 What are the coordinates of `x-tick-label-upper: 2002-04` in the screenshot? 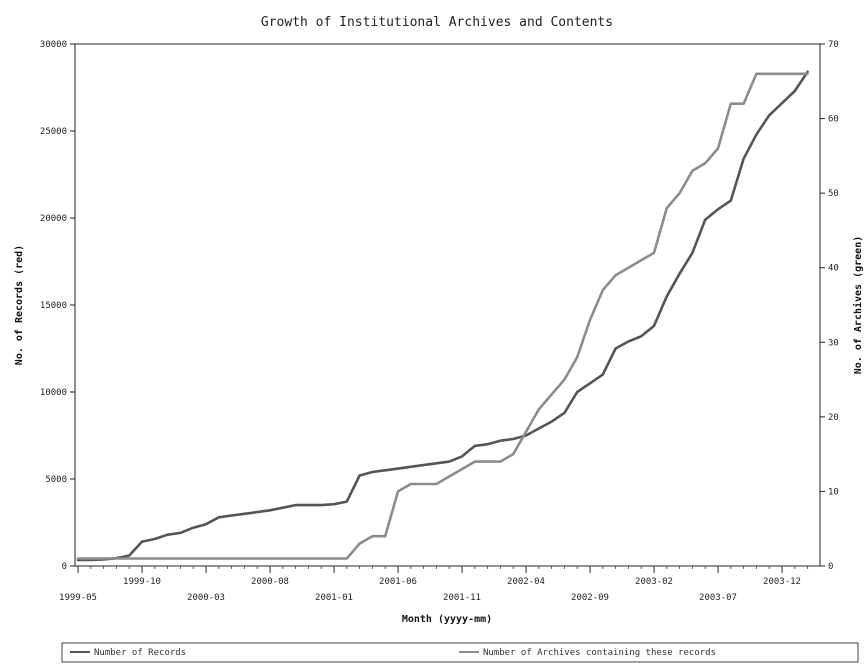 It's located at (526, 582).